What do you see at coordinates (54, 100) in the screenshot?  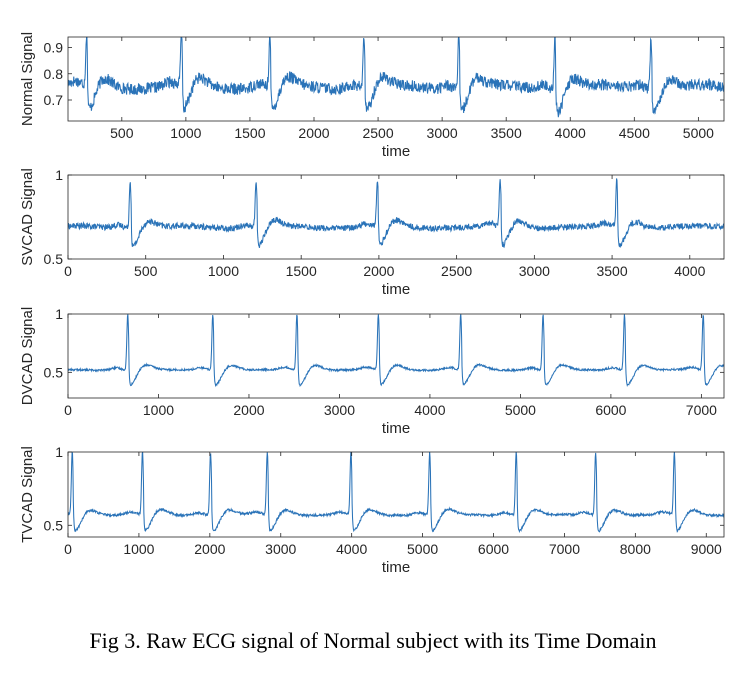 I see `y-tick-label: 0.7` at bounding box center [54, 100].